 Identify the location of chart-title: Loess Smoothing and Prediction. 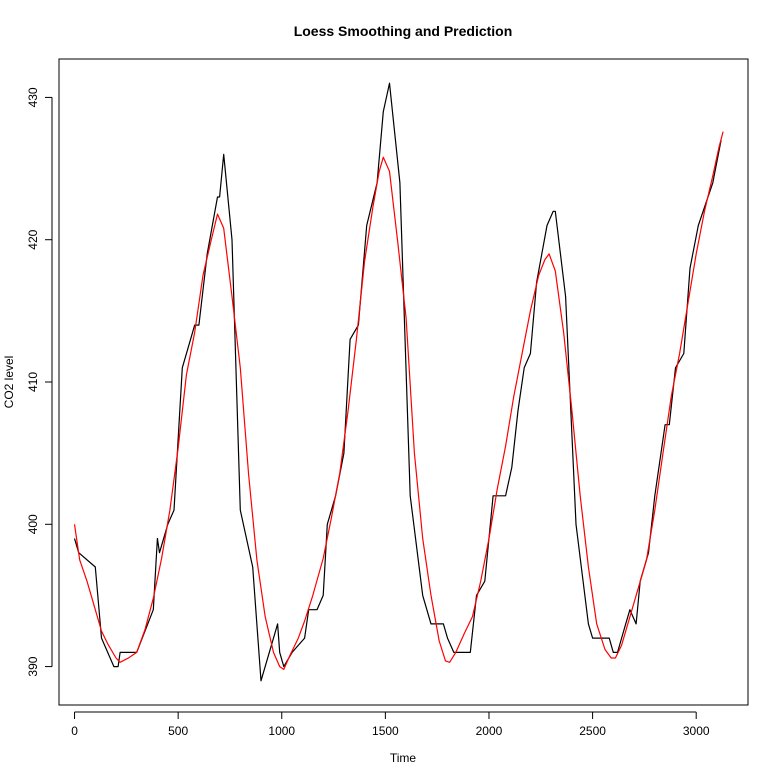
(403, 31).